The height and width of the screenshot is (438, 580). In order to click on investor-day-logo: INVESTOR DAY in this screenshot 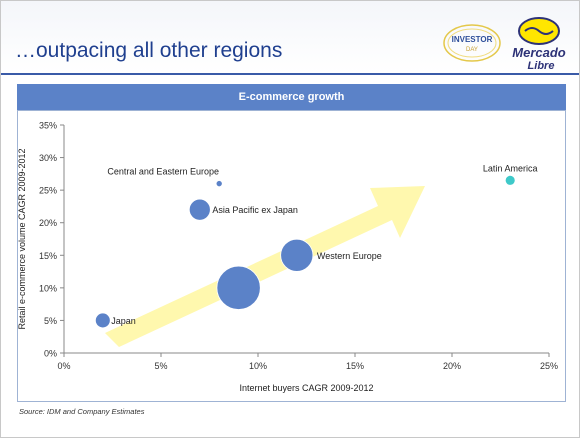, I will do `click(472, 43)`.